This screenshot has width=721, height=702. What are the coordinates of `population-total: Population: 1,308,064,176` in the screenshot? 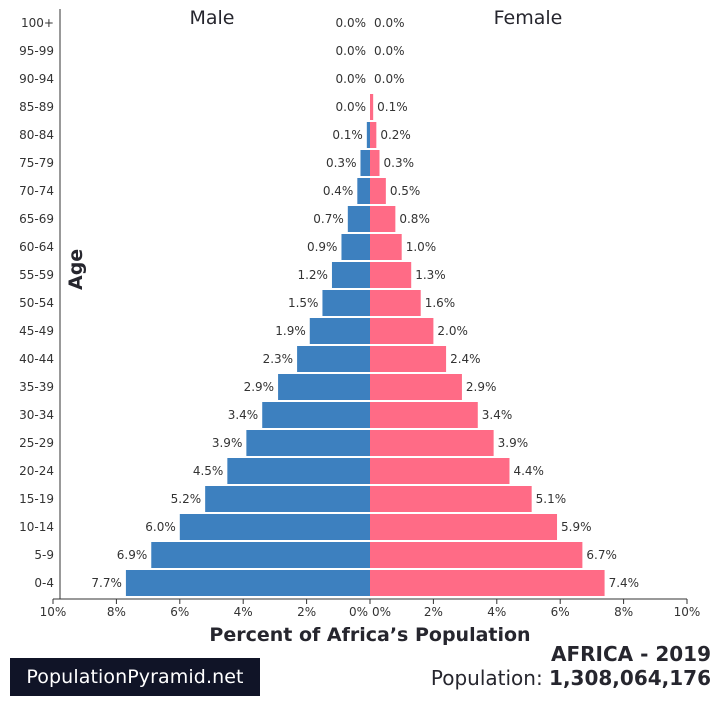 It's located at (571, 678).